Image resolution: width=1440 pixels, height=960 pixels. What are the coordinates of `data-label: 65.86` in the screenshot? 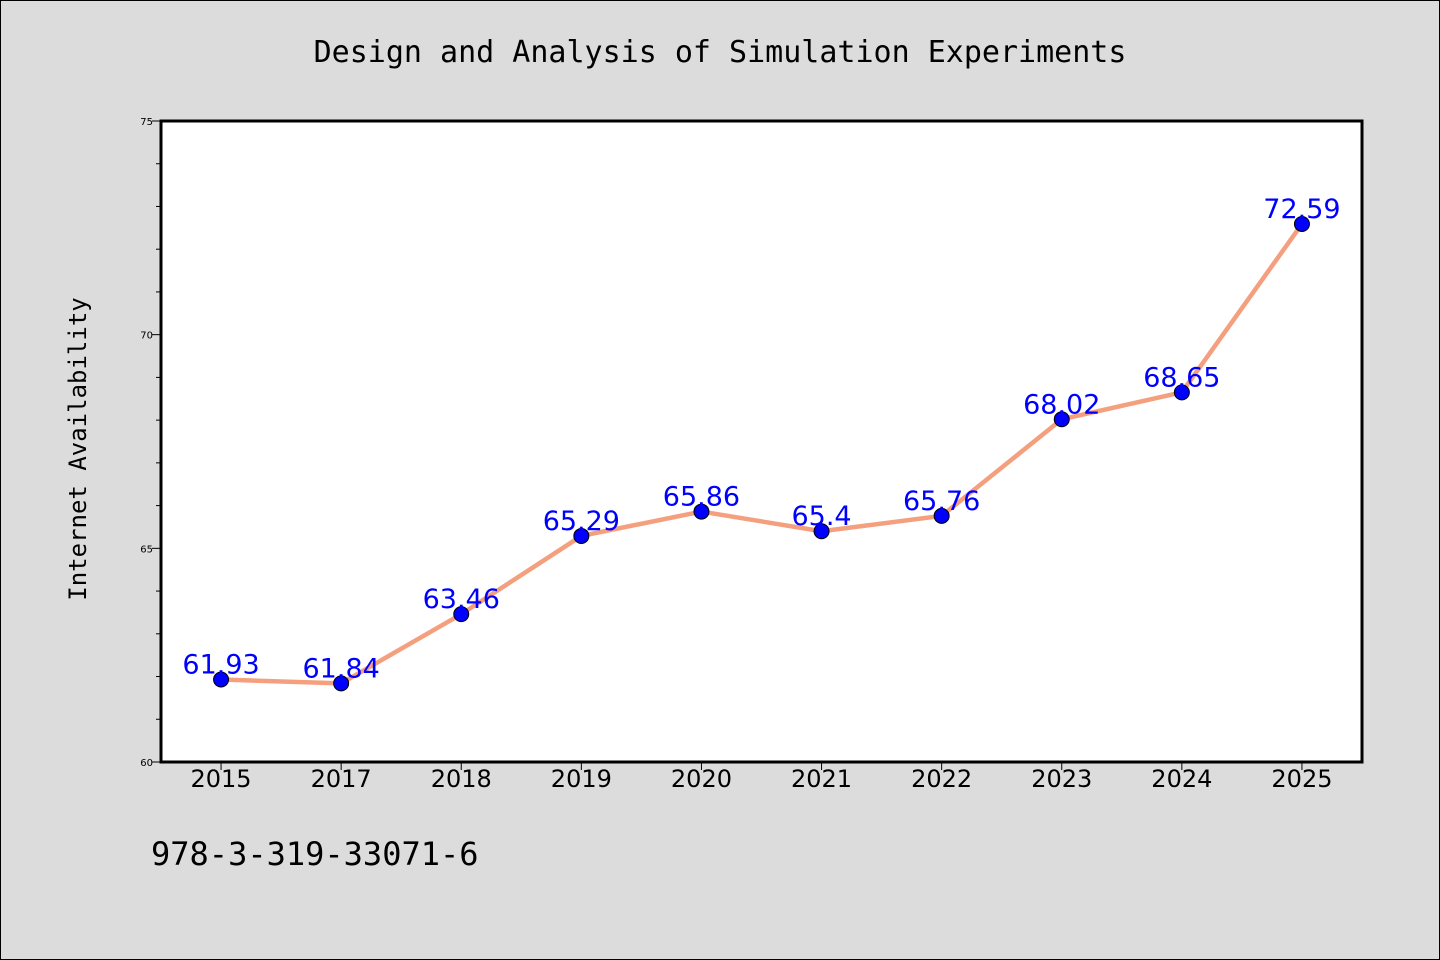 It's located at (701, 497).